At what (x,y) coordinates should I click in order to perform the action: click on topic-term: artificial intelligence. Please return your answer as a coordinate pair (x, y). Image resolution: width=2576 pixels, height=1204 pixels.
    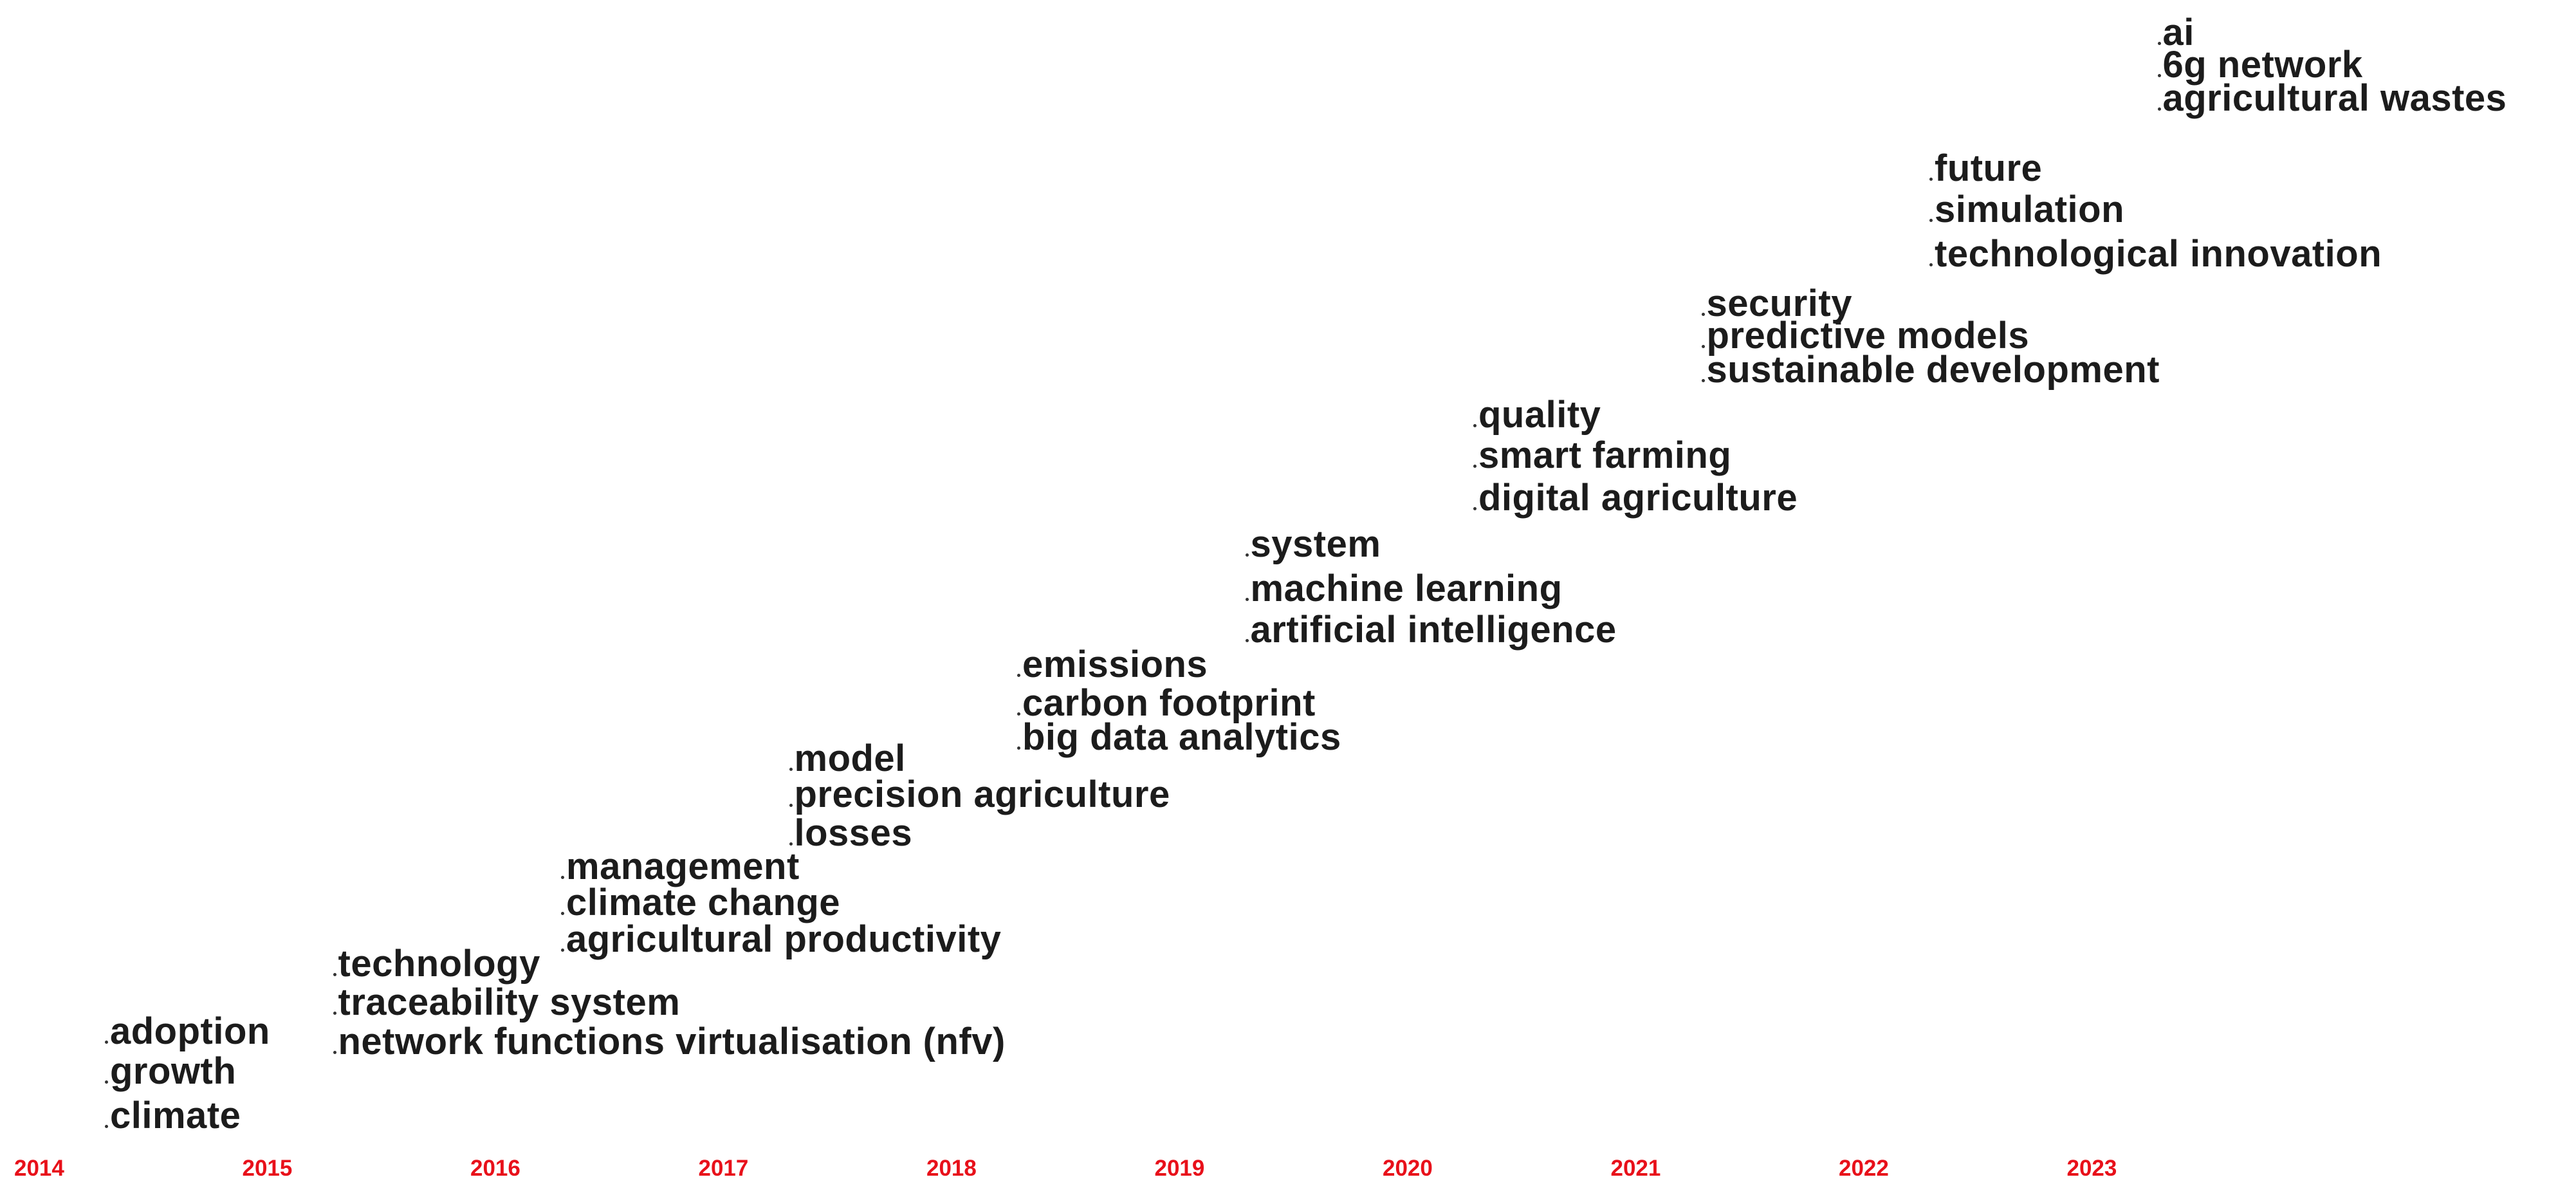
    Looking at the image, I should click on (1431, 630).